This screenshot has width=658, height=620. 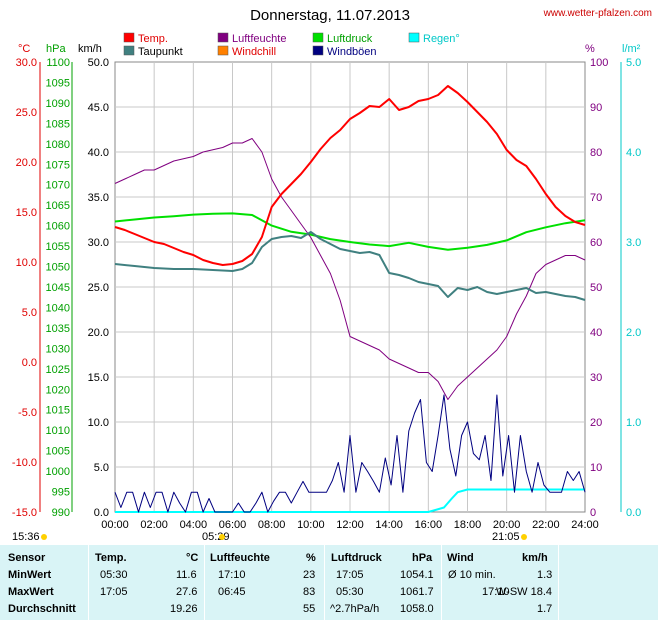 What do you see at coordinates (272, 525) in the screenshot?
I see `x-tick-label: 08:00` at bounding box center [272, 525].